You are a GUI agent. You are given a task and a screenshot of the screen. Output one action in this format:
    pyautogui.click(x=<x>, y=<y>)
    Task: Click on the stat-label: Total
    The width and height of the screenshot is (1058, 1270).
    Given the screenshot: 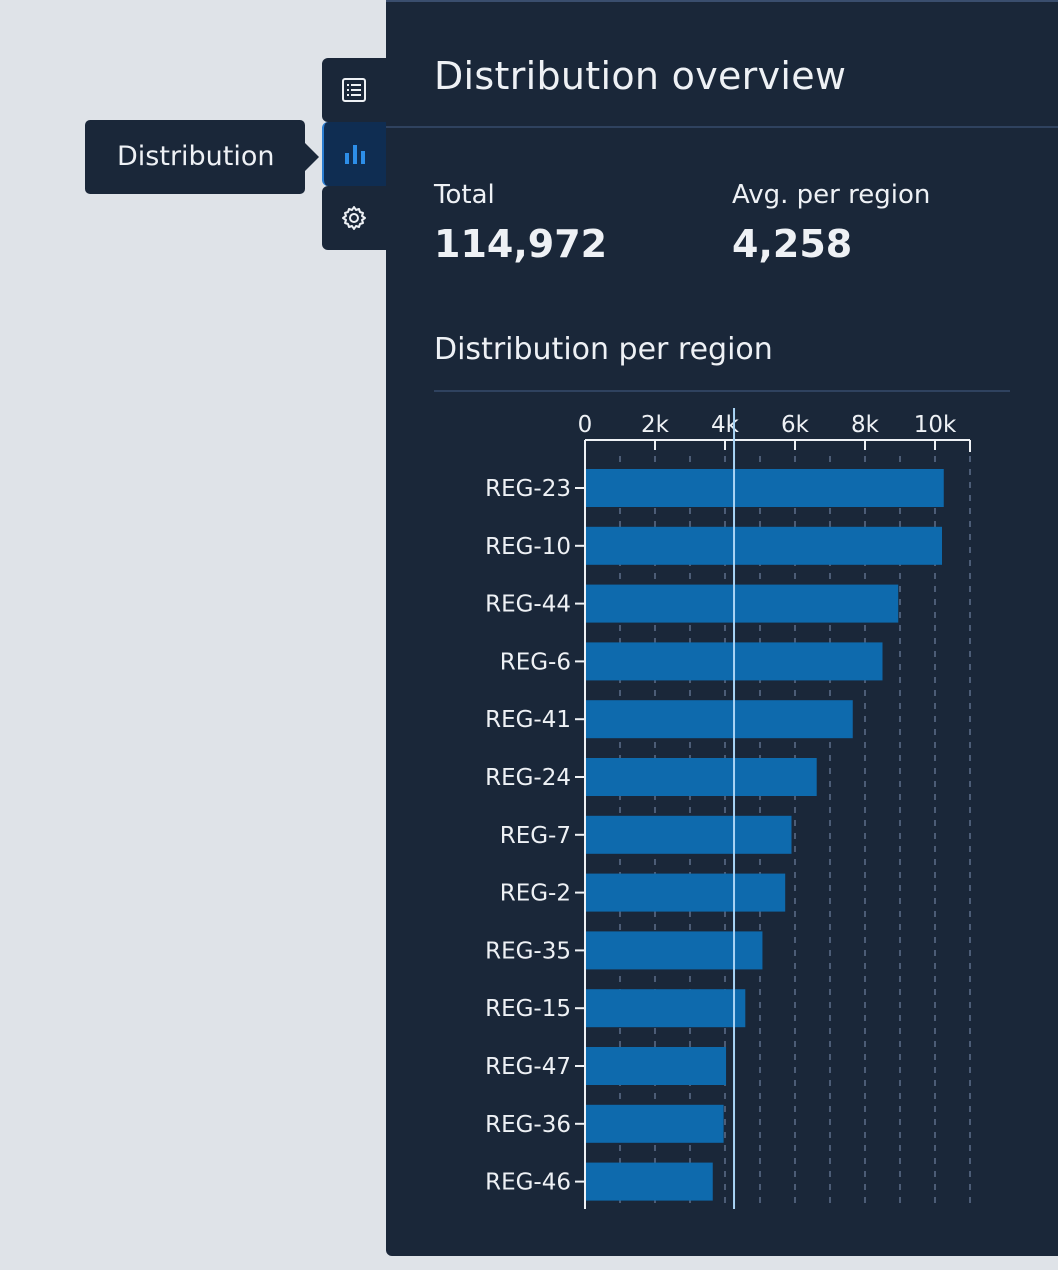 What is the action you would take?
    pyautogui.click(x=464, y=195)
    